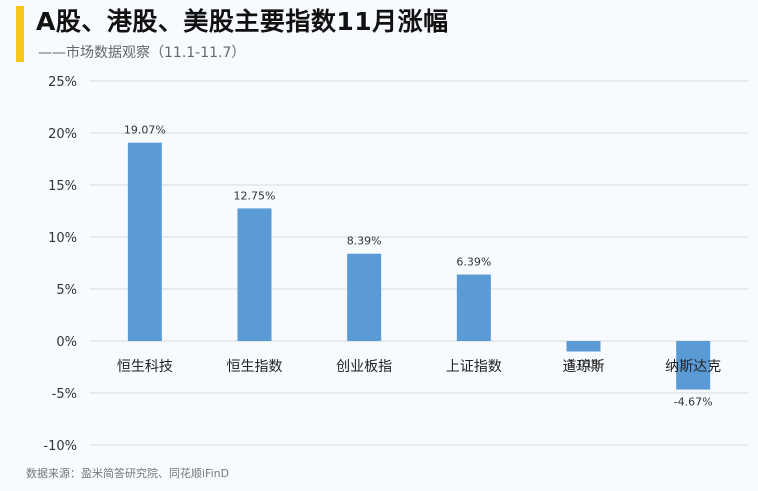 The image size is (758, 491). Describe the element at coordinates (364, 367) in the screenshot. I see `category-label: 创业板指` at that location.